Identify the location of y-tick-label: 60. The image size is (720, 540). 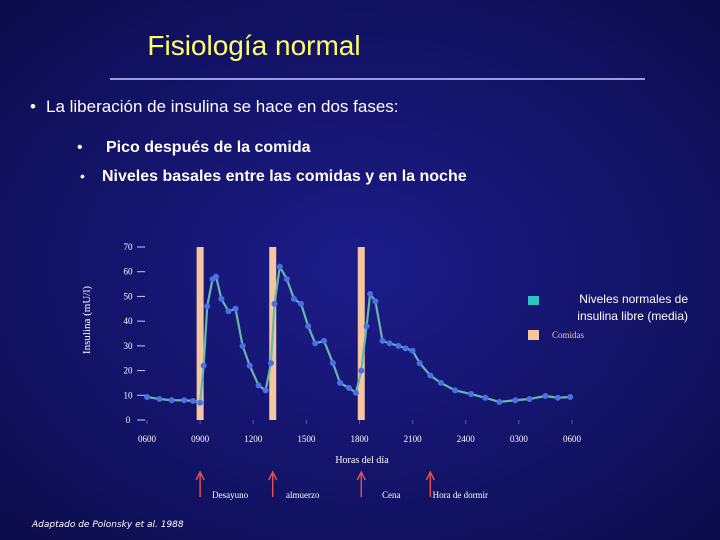
(129, 272).